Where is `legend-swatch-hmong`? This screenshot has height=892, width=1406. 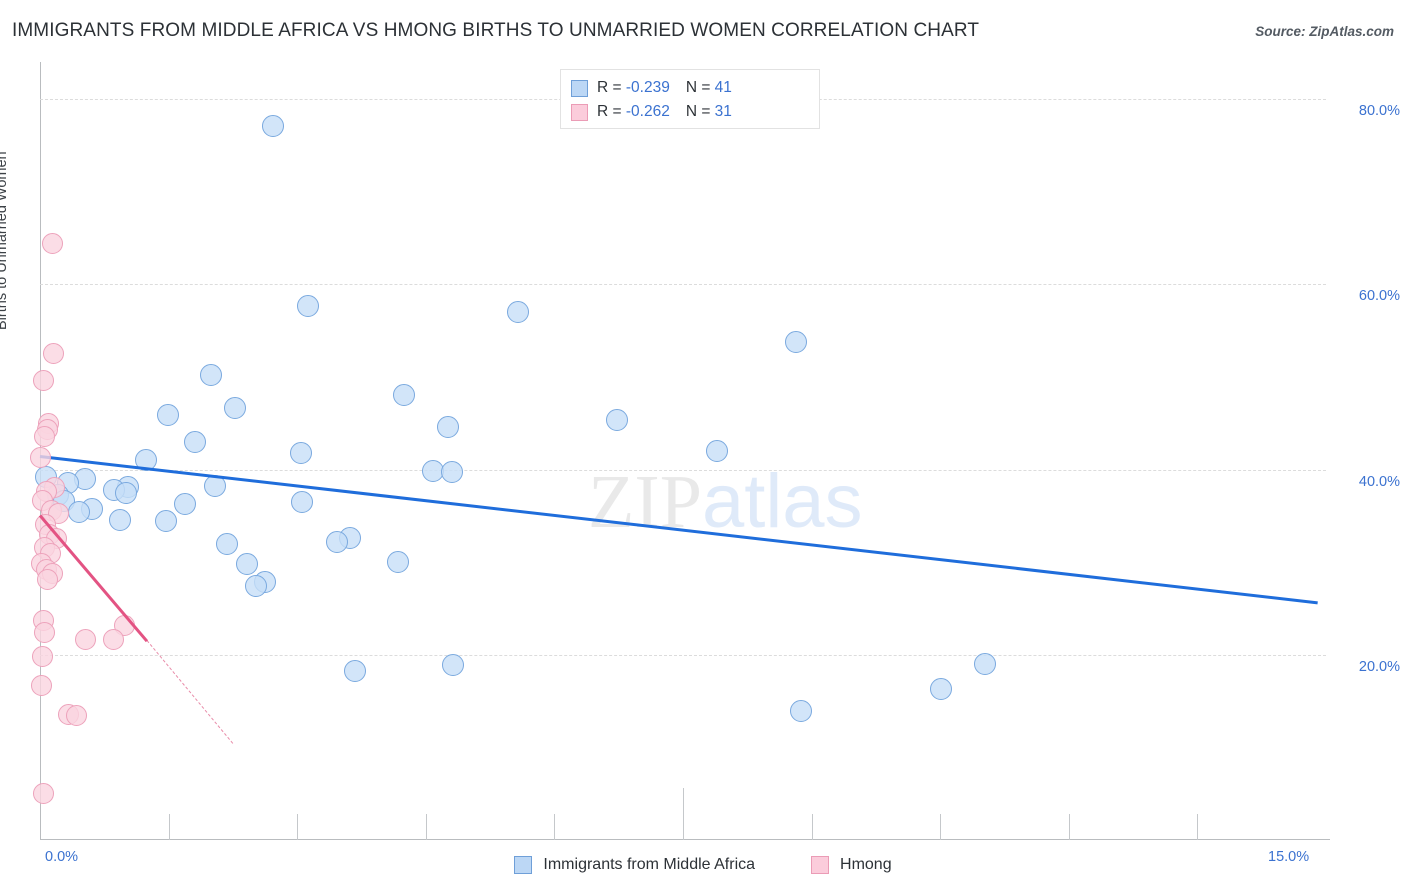
legend-swatch-hmong is located at coordinates (820, 865).